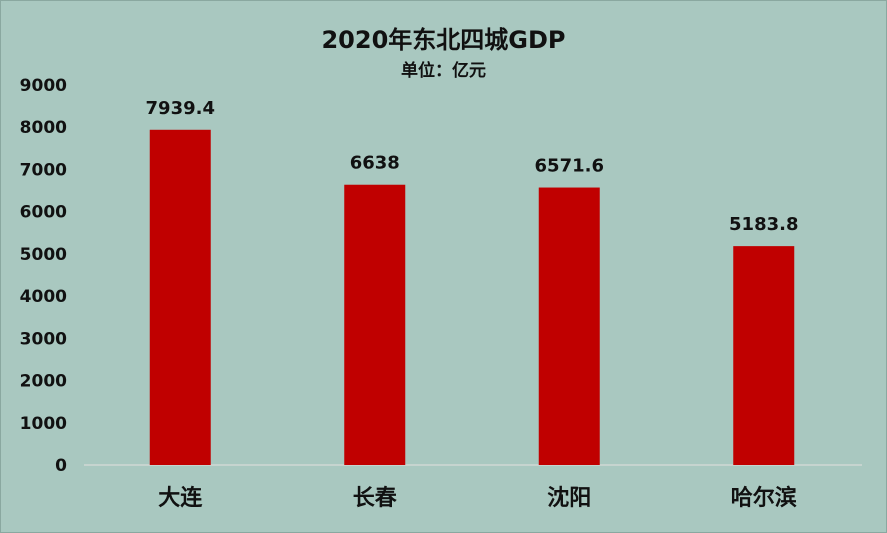  What do you see at coordinates (43, 297) in the screenshot?
I see `y-tick-label: 4000` at bounding box center [43, 297].